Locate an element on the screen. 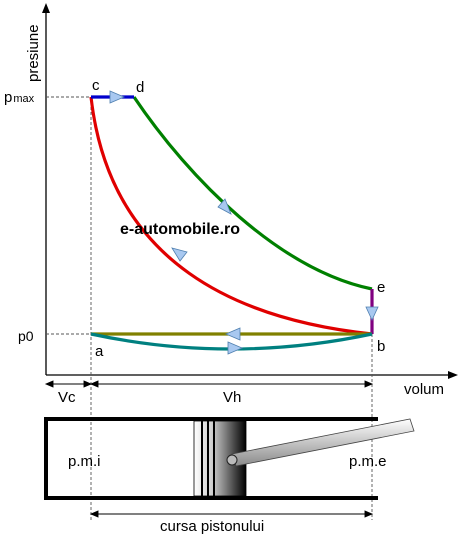  bdc-label: p.m.e is located at coordinates (368, 461).